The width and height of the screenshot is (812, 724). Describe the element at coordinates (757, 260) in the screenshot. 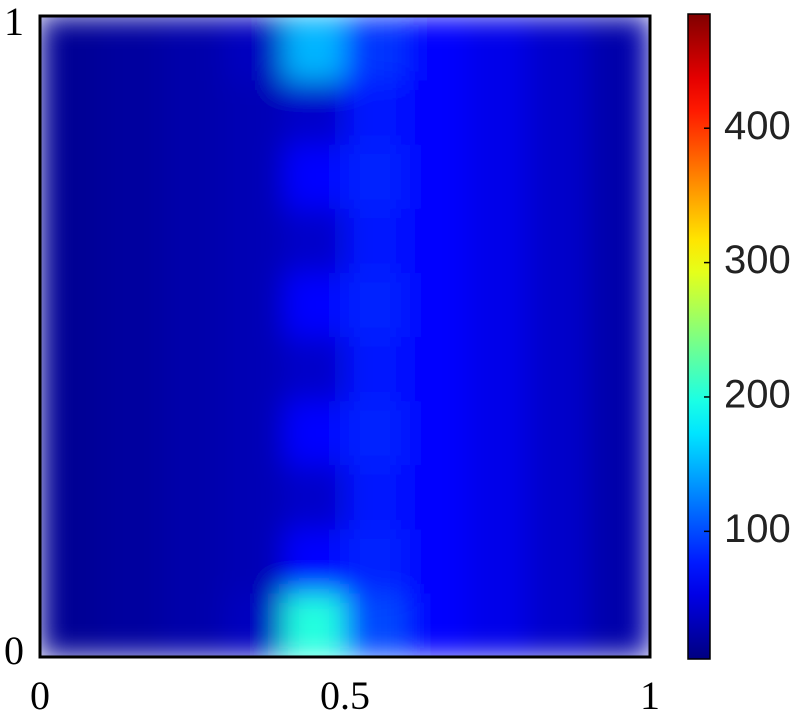

I see `colorbar-tick-label: 300` at that location.